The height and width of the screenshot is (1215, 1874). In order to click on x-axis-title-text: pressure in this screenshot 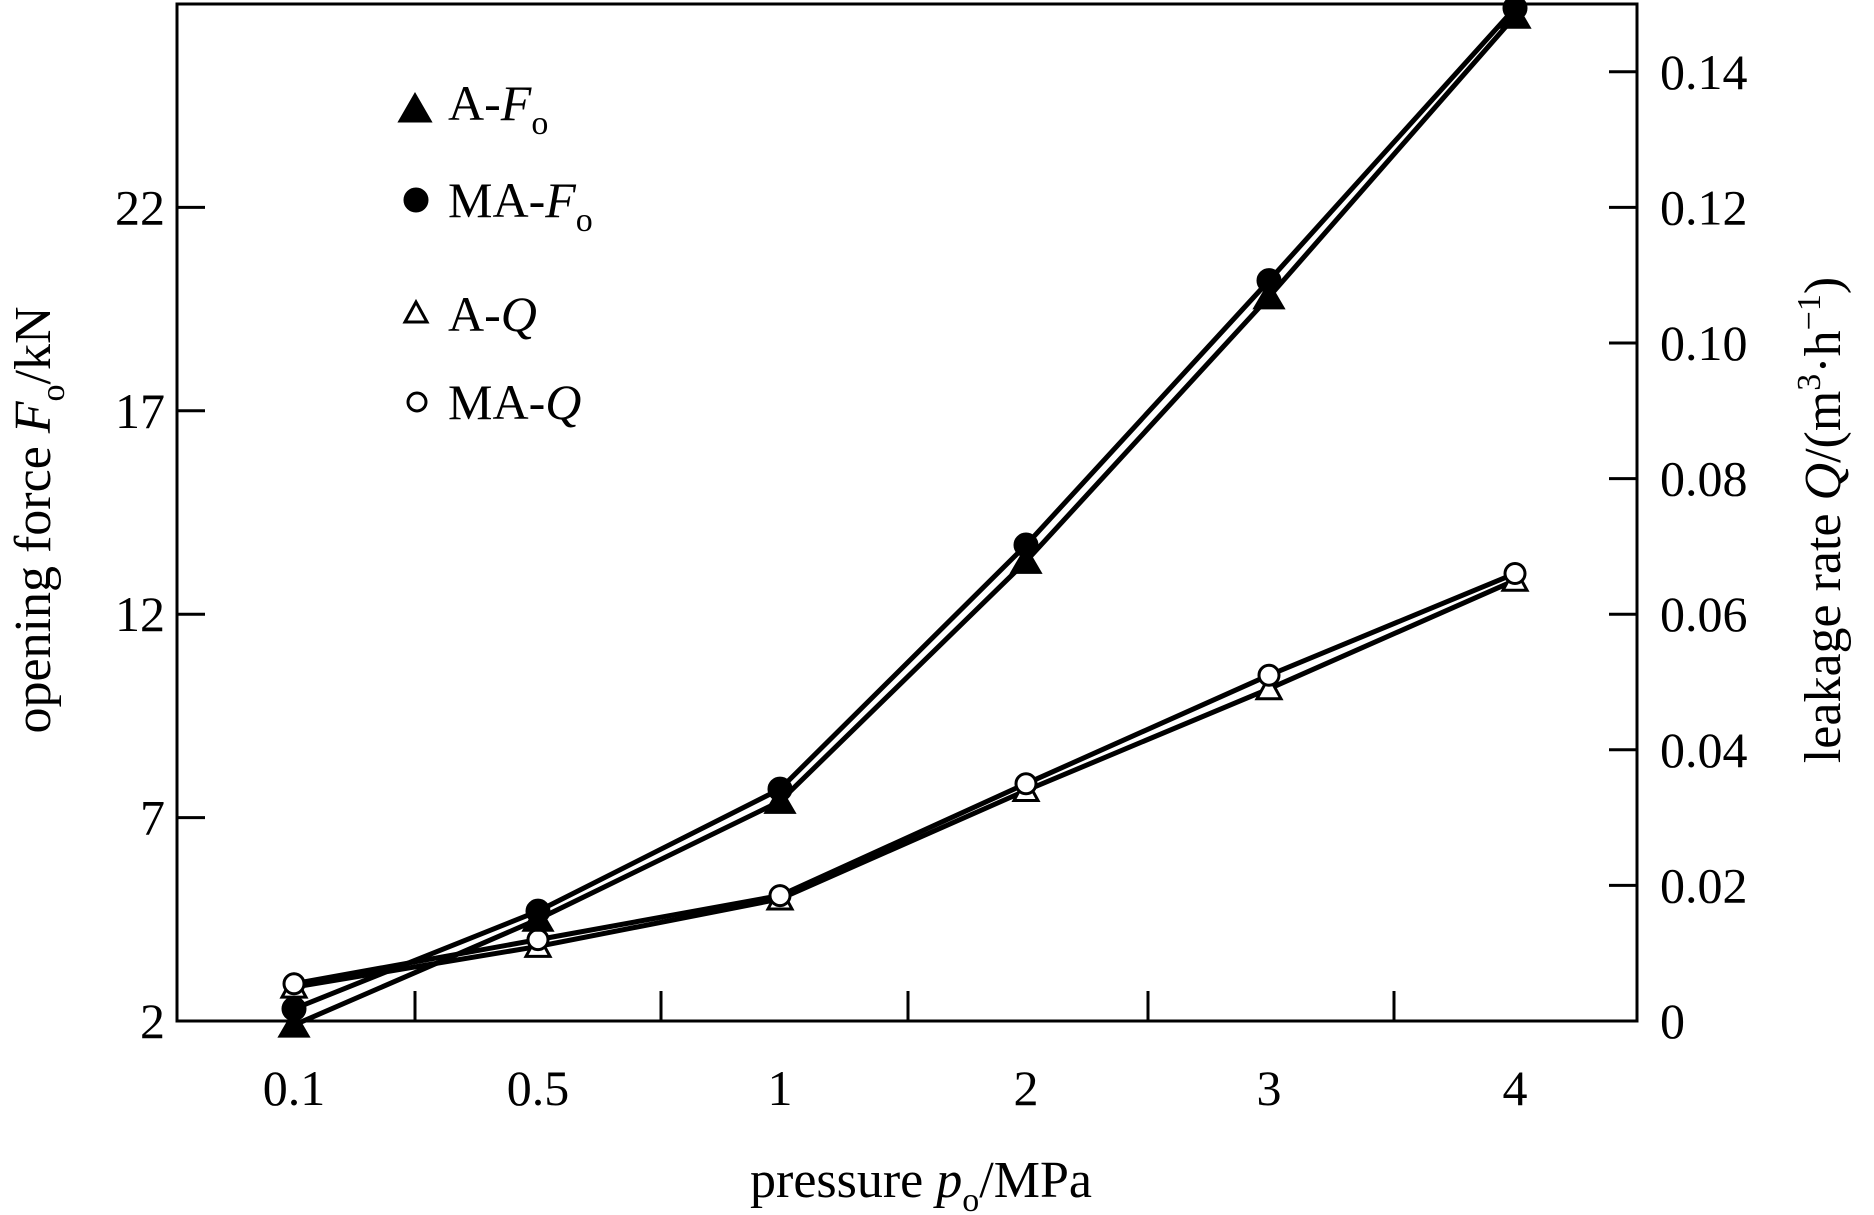, I will do `click(836, 1180)`.